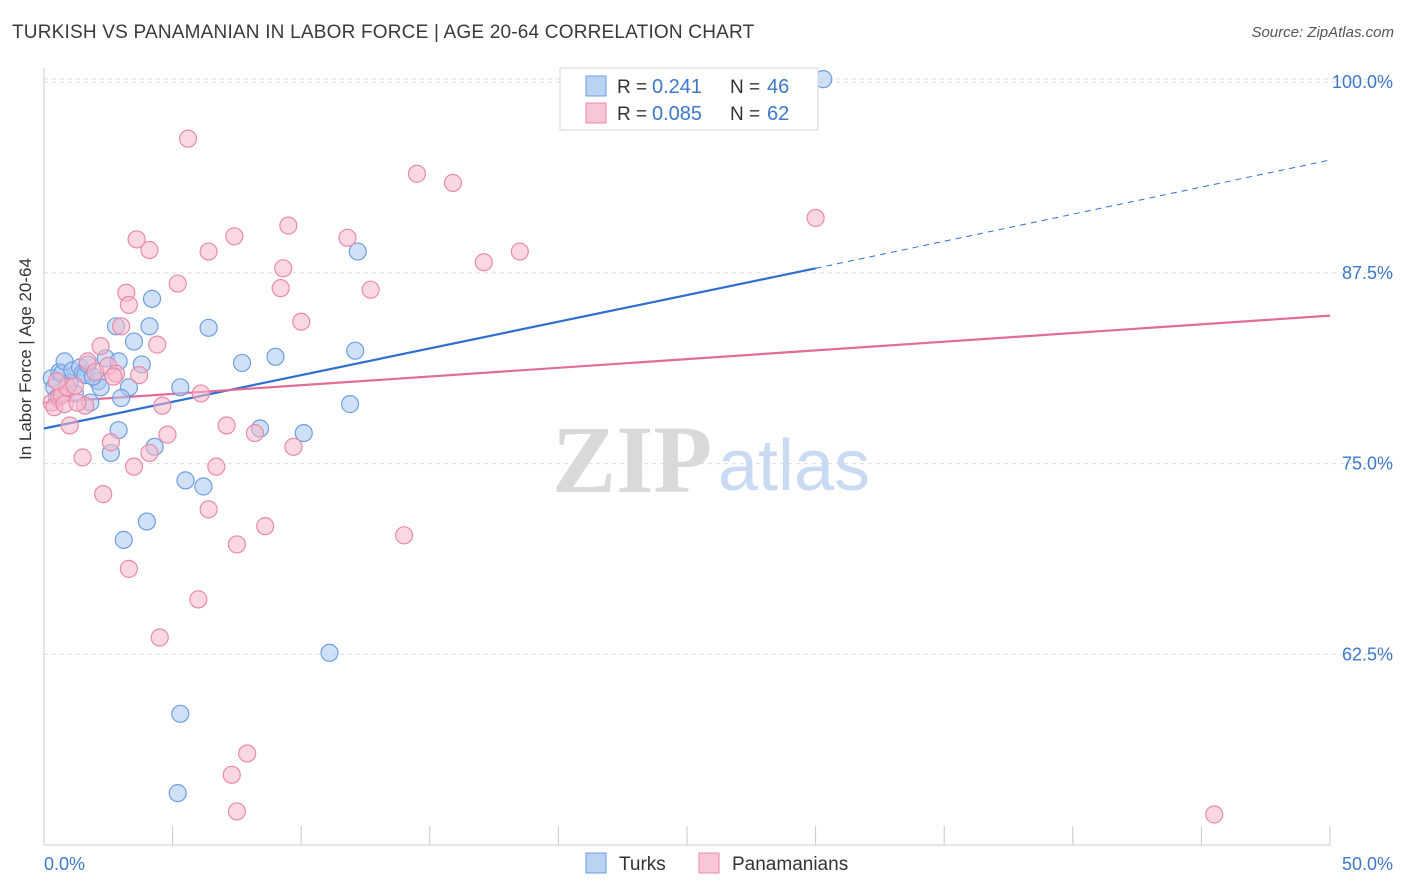 The width and height of the screenshot is (1406, 892). What do you see at coordinates (1367, 864) in the screenshot?
I see `x-tick-label: 50.0%` at bounding box center [1367, 864].